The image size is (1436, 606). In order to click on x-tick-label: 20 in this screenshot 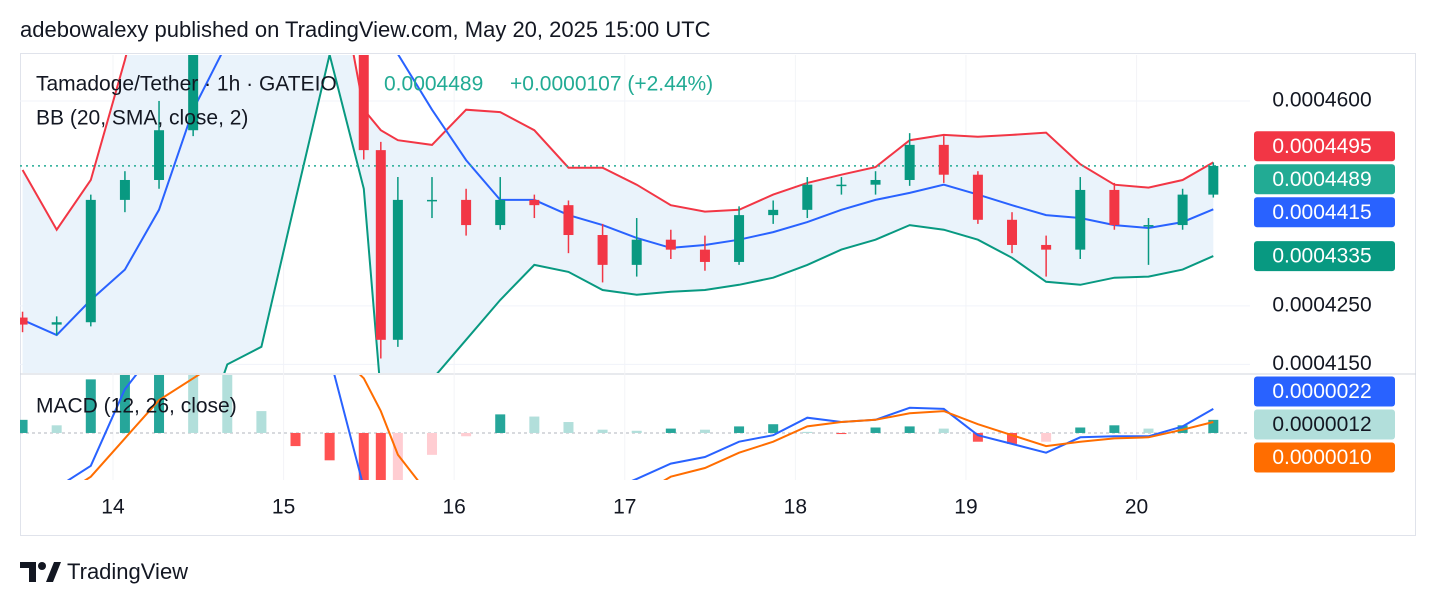, I will do `click(1136, 507)`.